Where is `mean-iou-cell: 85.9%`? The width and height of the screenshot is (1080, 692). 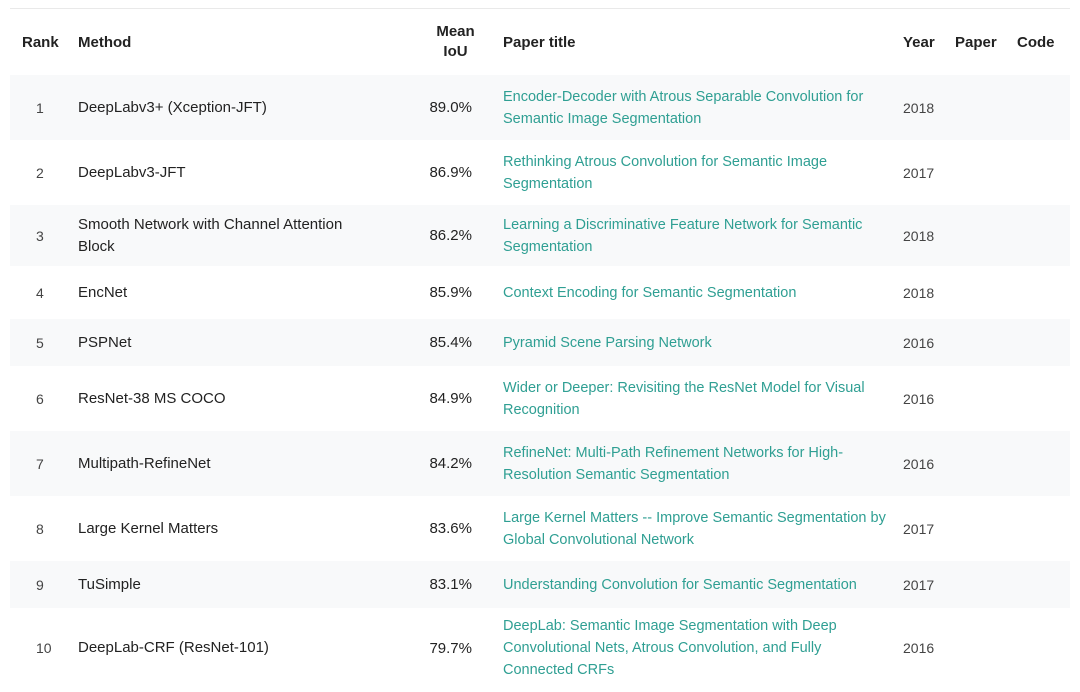
mean-iou-cell: 85.9% is located at coordinates (455, 292).